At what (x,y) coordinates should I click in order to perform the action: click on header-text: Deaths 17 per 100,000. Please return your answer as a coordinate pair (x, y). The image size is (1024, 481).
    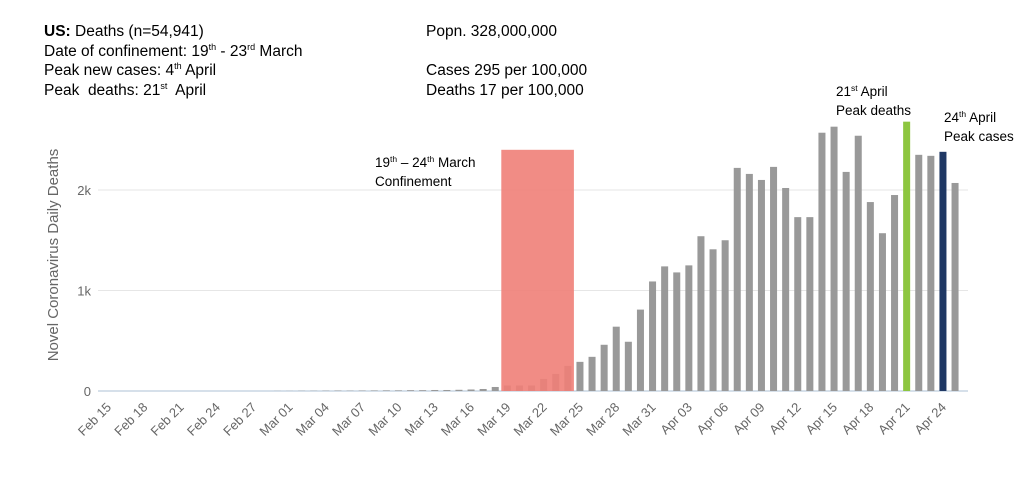
    Looking at the image, I should click on (505, 90).